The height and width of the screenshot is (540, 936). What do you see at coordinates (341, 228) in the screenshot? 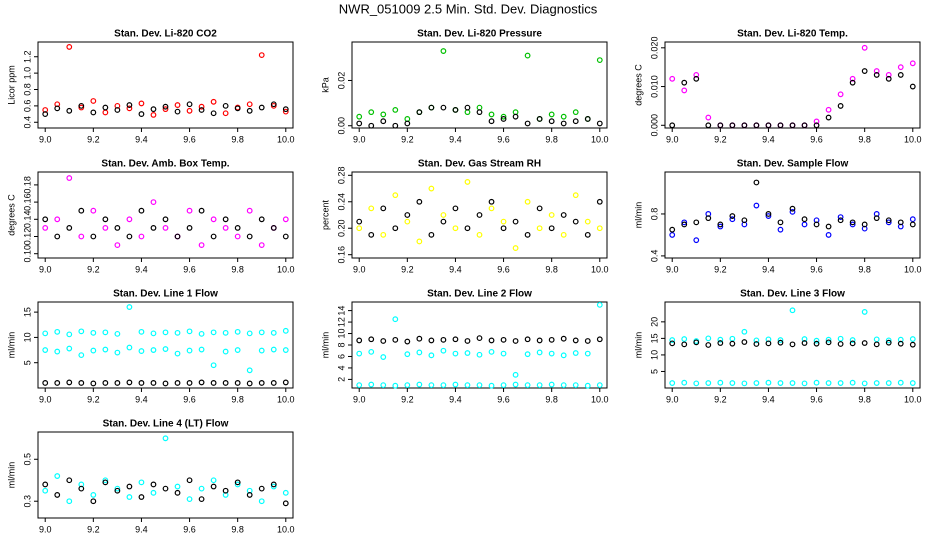
I see `y-tick-label: 0.20` at bounding box center [341, 228].